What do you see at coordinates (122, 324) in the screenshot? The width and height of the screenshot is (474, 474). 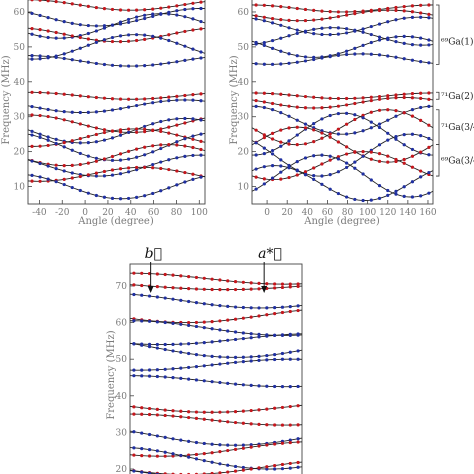 I see `y-tick-label: 60` at bounding box center [122, 324].